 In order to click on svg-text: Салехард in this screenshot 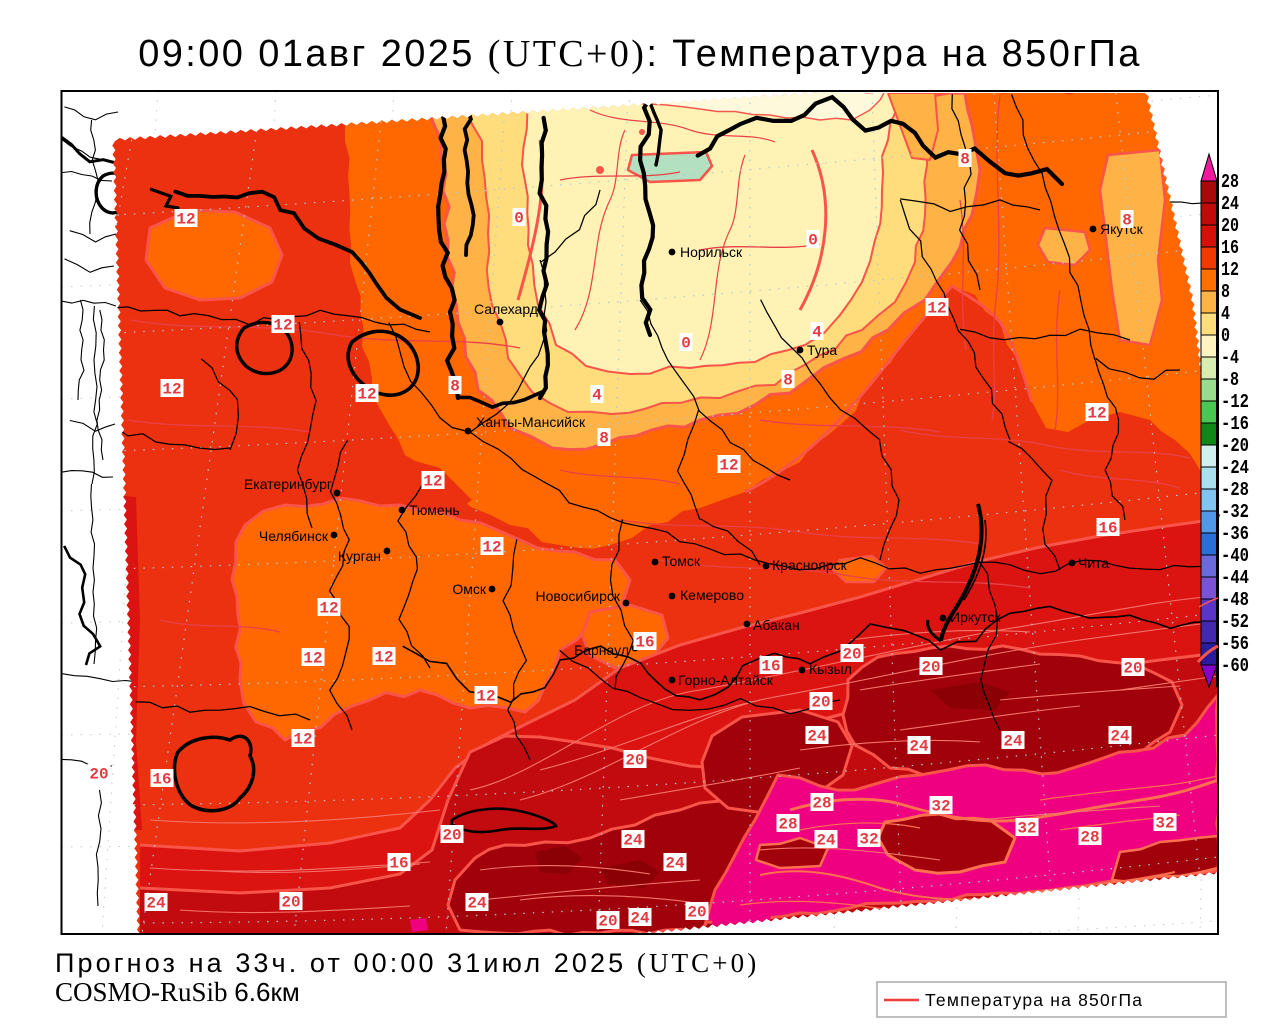, I will do `click(506, 309)`.